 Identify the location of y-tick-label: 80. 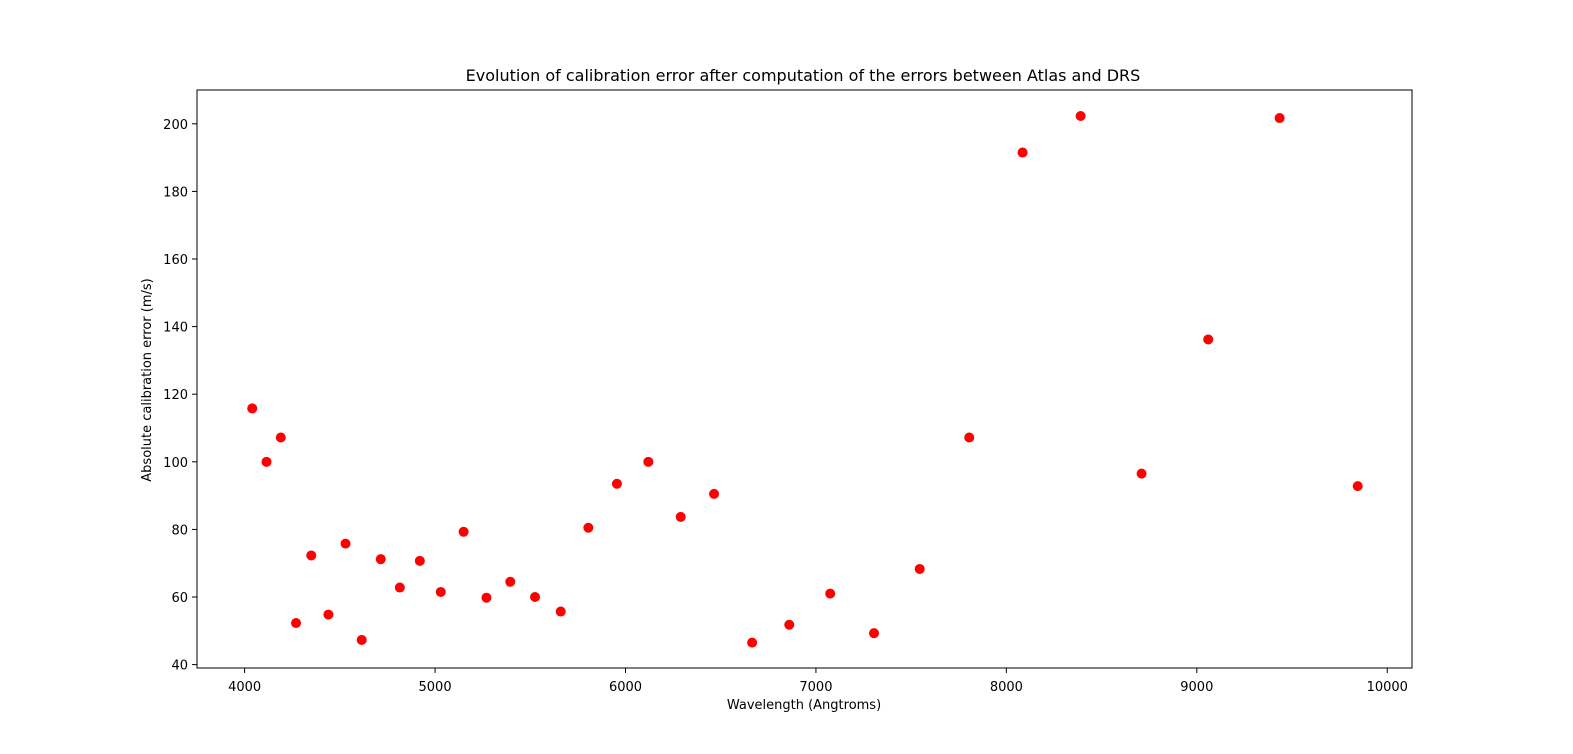
(179, 530).